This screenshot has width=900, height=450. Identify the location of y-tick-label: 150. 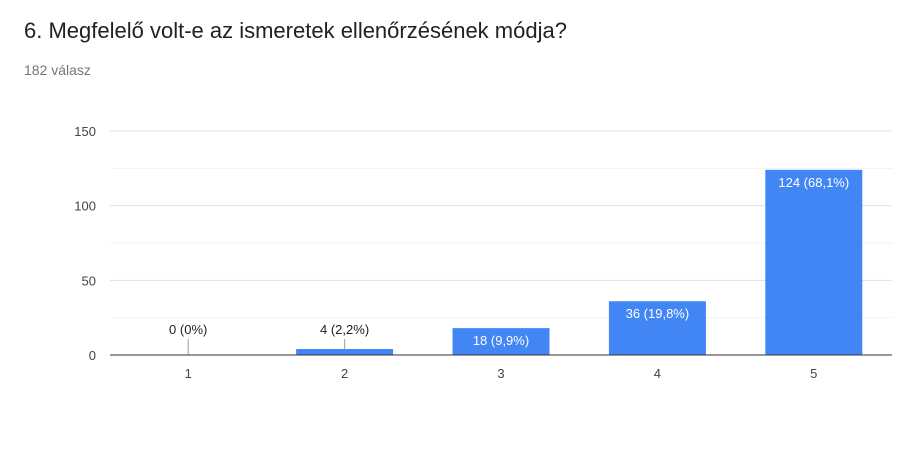
(85, 131).